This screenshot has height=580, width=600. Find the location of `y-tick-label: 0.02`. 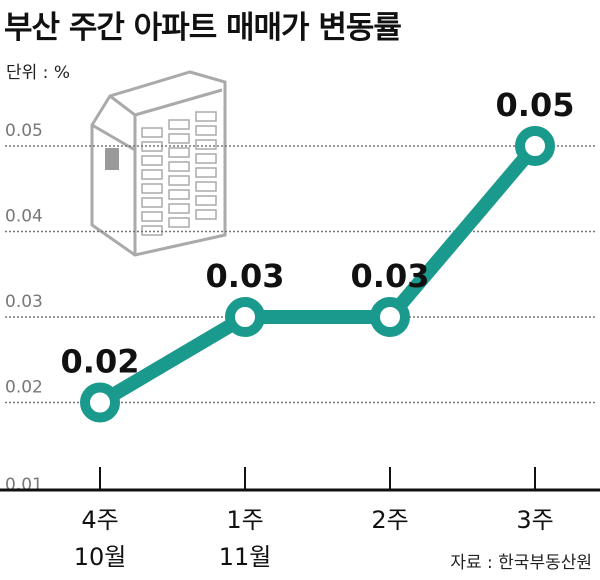

y-tick-label: 0.02 is located at coordinates (24, 388).